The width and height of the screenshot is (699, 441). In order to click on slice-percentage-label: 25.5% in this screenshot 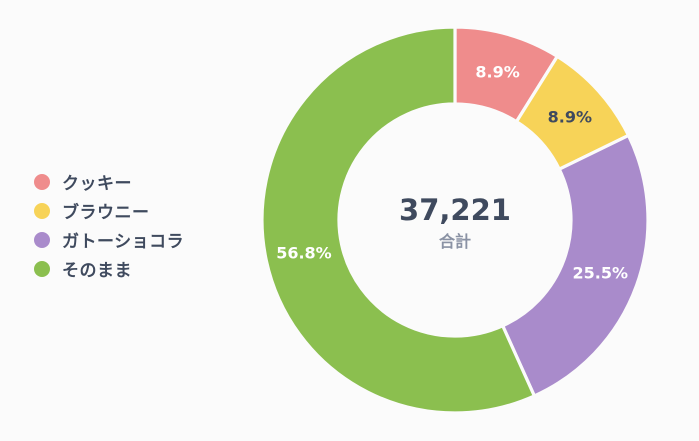, I will do `click(601, 273)`.